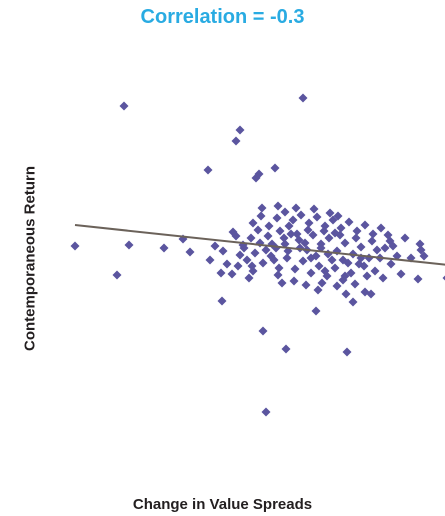 The image size is (445, 516). I want to click on trend-line, so click(259, 245).